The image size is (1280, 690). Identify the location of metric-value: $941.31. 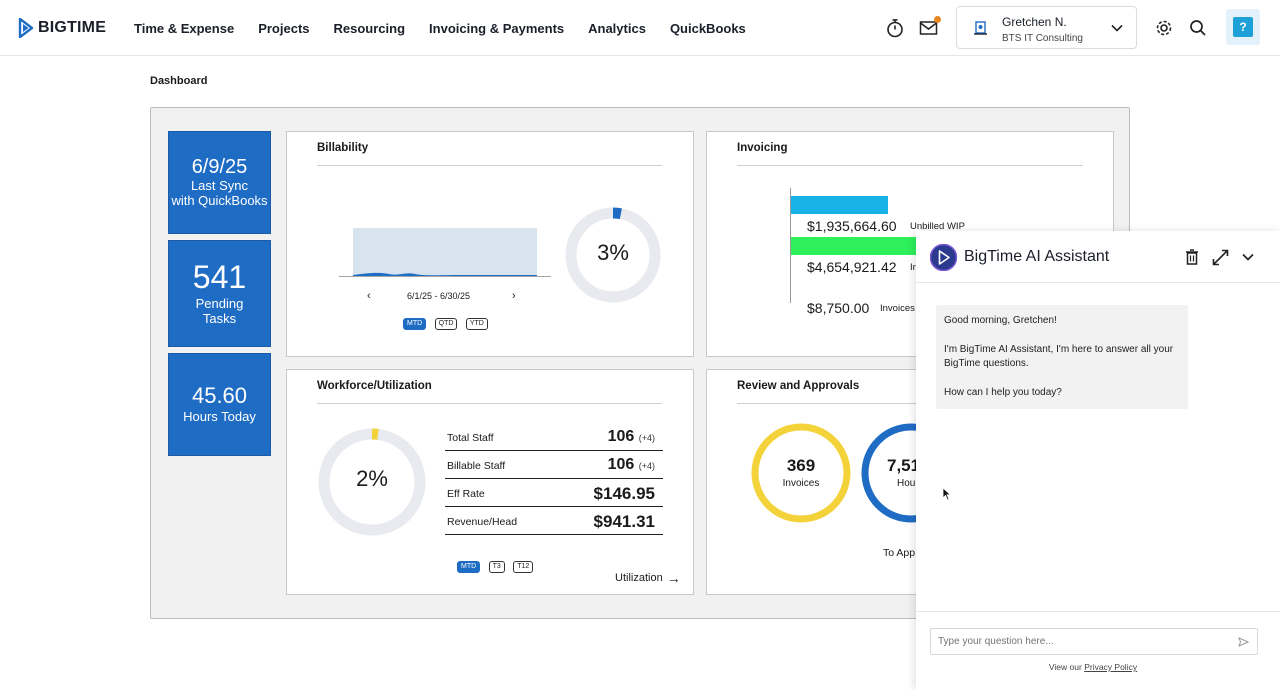
(624, 521).